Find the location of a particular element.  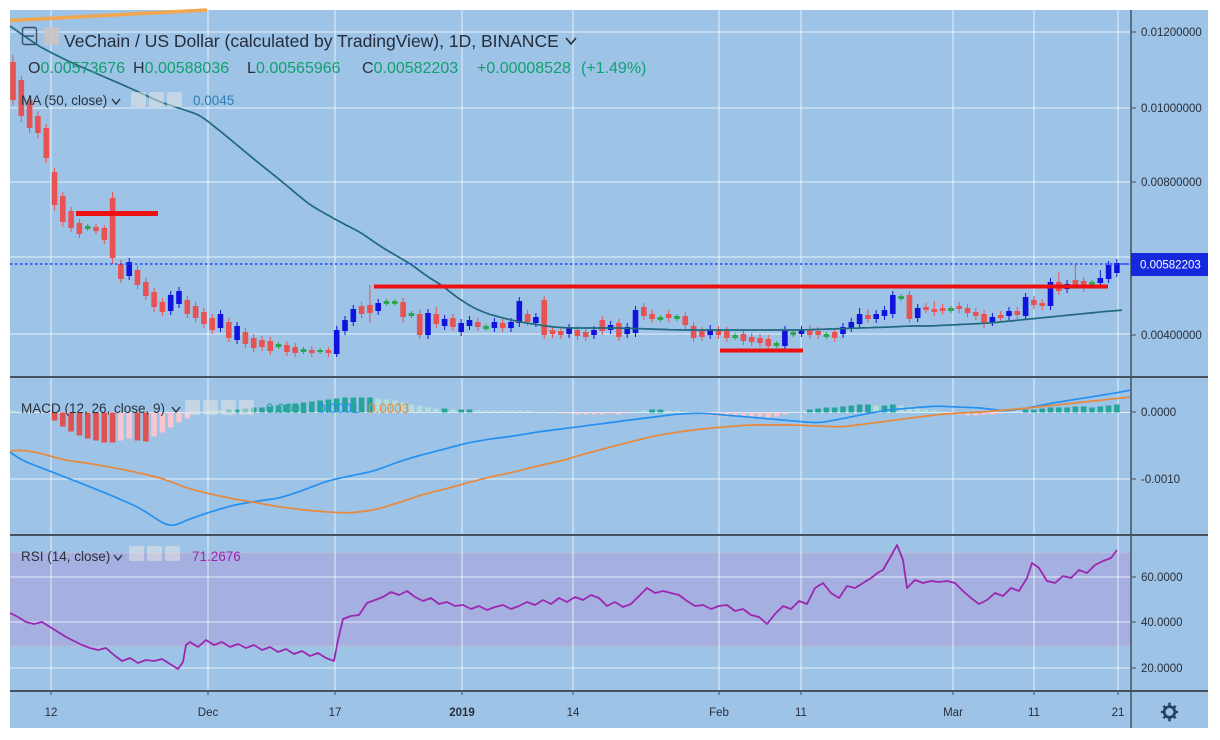

svg-text: 0.00400000 is located at coordinates (1171, 336).